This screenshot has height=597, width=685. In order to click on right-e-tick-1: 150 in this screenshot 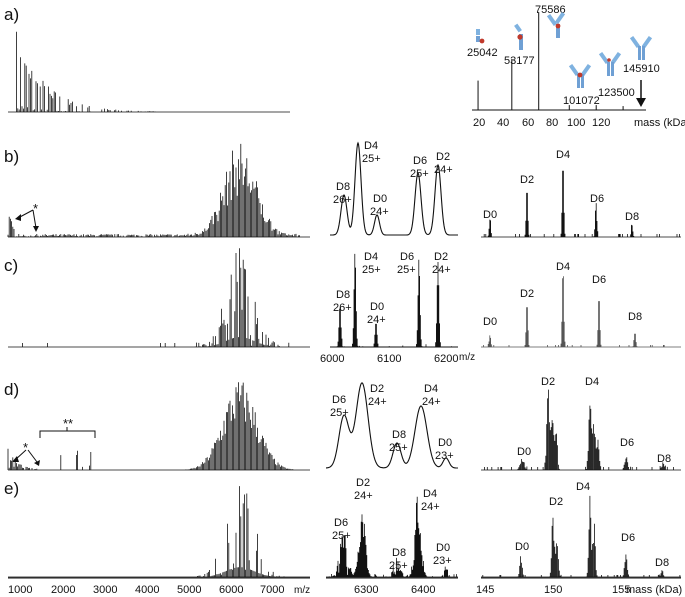, I will do `click(553, 590)`.